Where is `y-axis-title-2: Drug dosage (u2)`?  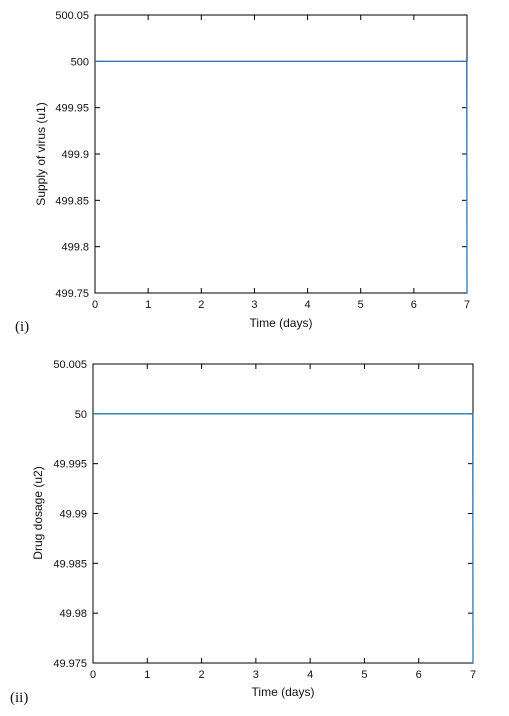
y-axis-title-2: Drug dosage (u2) is located at coordinates (38, 512).